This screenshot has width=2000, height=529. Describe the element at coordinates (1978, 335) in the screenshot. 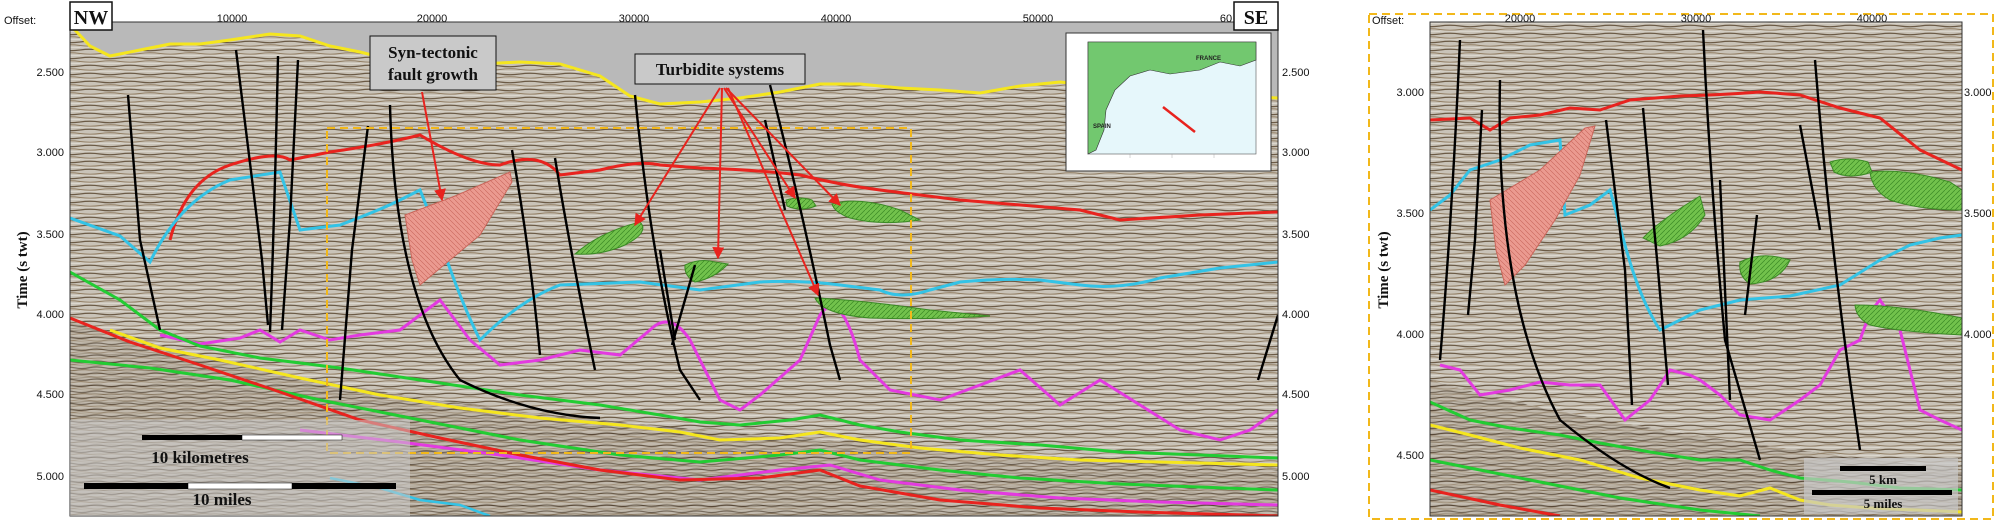

I see `right-y-tick-r-4000: 4.000` at that location.